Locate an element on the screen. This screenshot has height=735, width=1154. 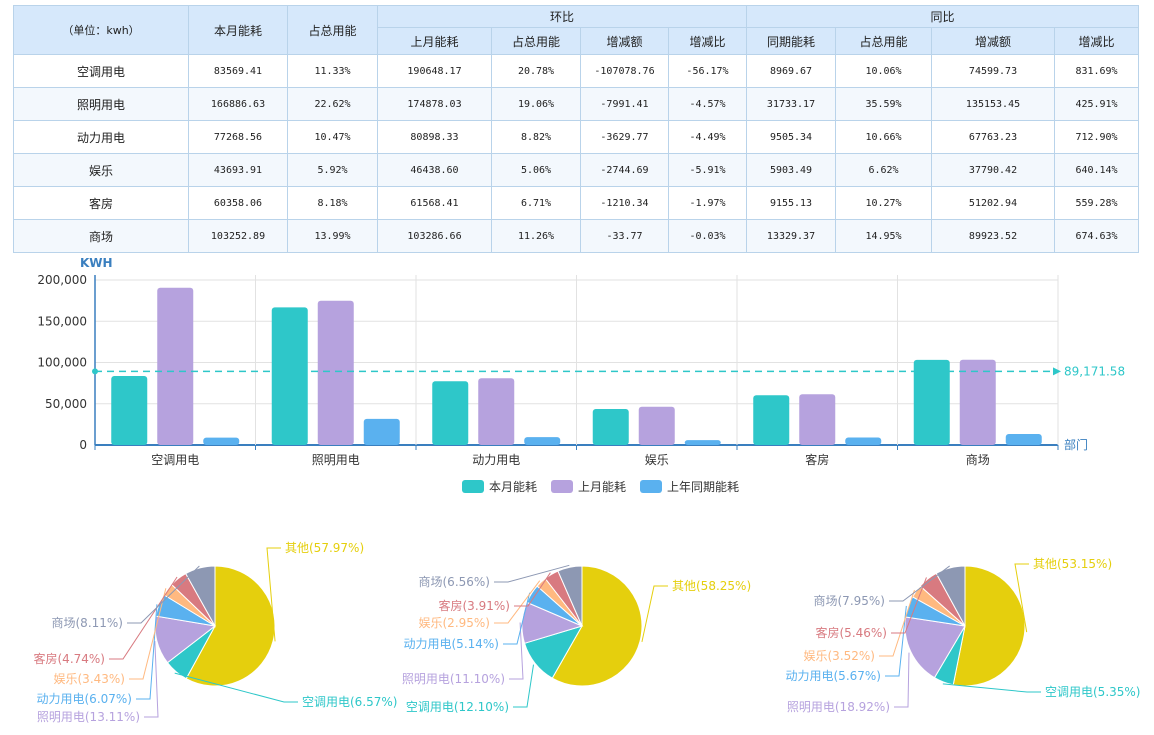
pie-label: 空调用电(12.10%) is located at coordinates (457, 707).